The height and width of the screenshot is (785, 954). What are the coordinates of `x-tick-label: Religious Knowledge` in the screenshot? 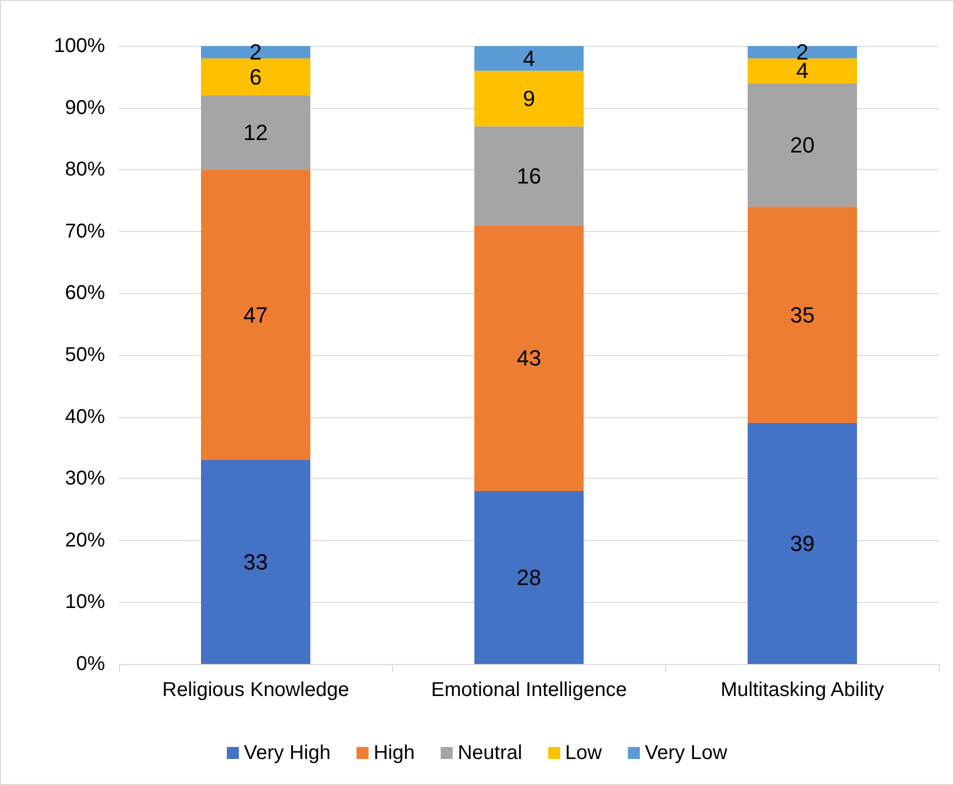 It's located at (256, 690).